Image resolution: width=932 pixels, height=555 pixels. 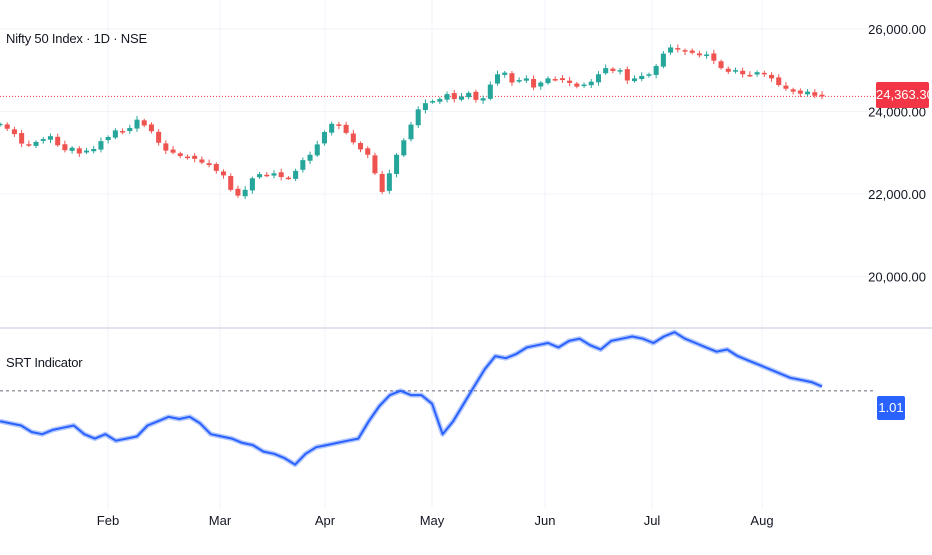 What do you see at coordinates (891, 408) in the screenshot?
I see `indicator-value-label: 1.01` at bounding box center [891, 408].